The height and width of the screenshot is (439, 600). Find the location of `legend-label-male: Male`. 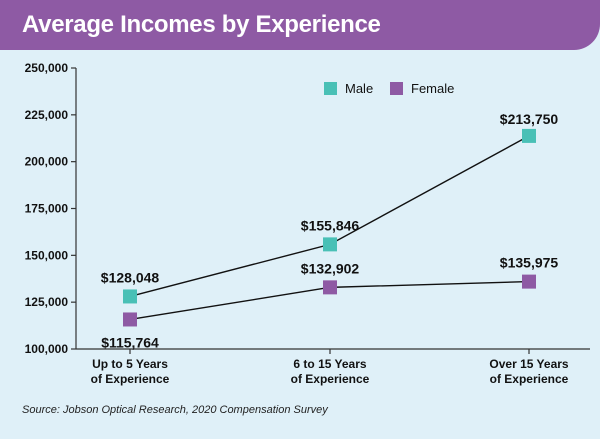

legend-label-male: Male is located at coordinates (359, 88).